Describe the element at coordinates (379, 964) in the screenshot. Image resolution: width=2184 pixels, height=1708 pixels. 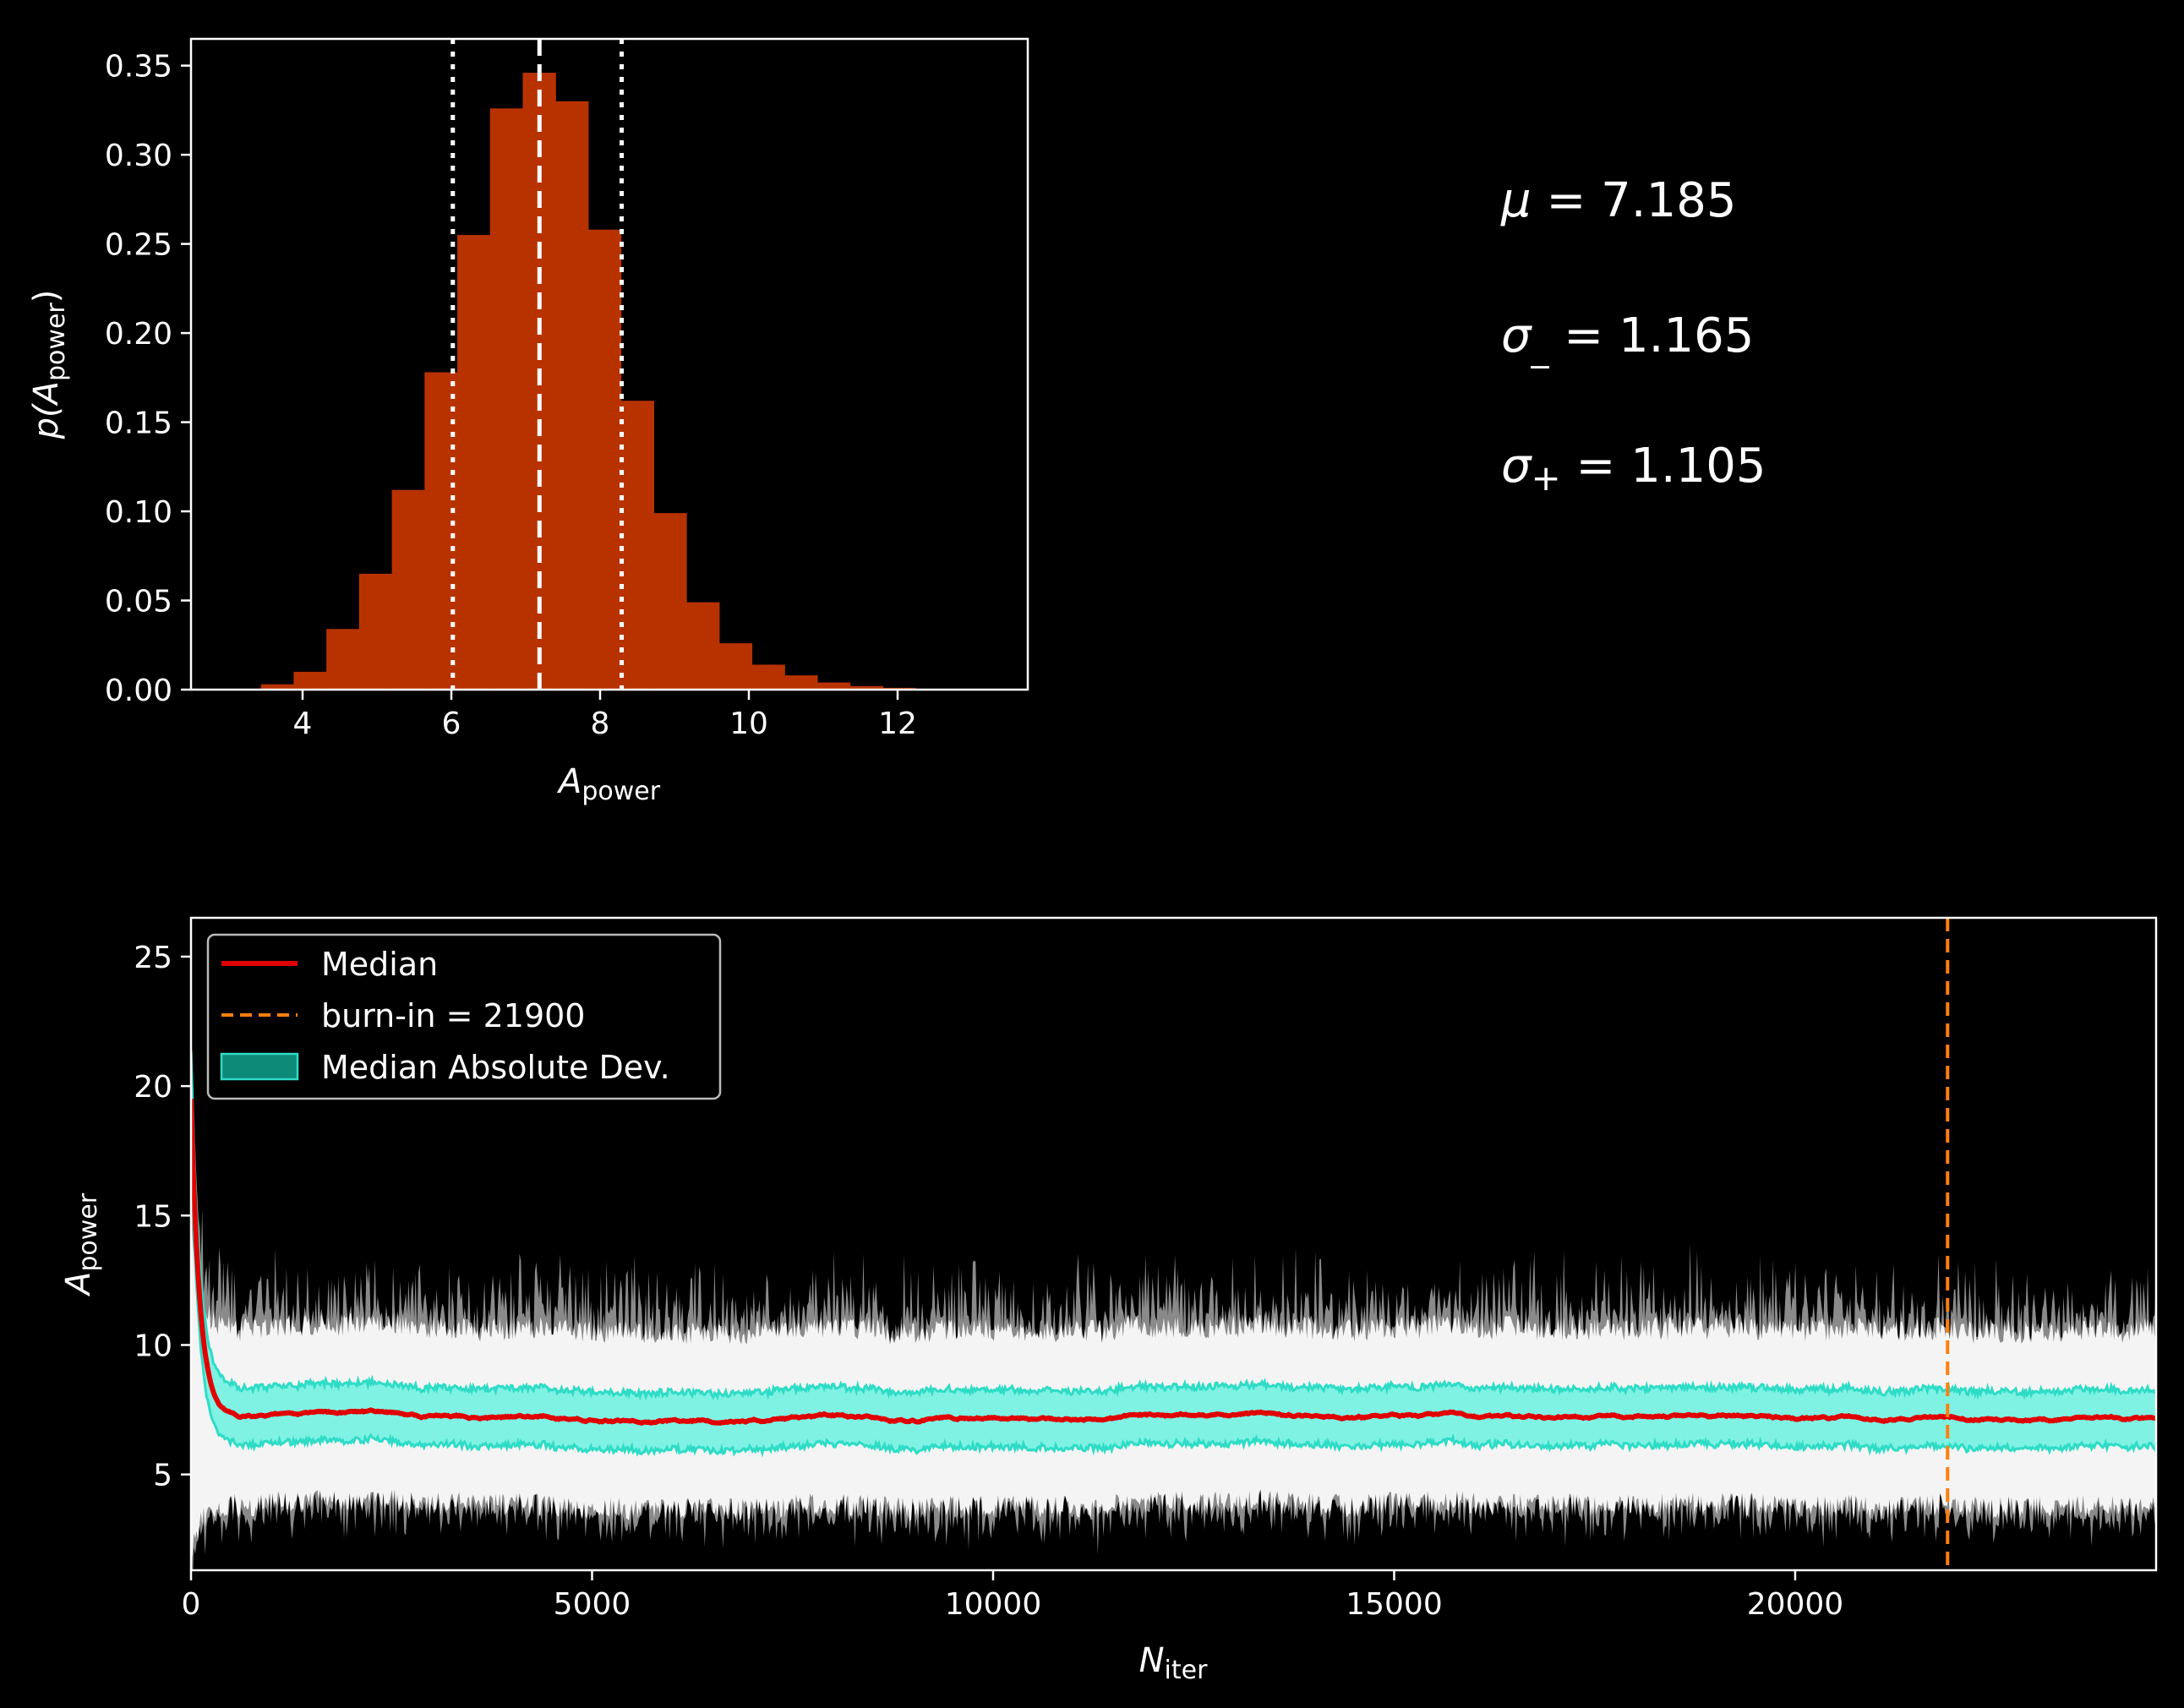
I see `legend-label-median: Median` at that location.